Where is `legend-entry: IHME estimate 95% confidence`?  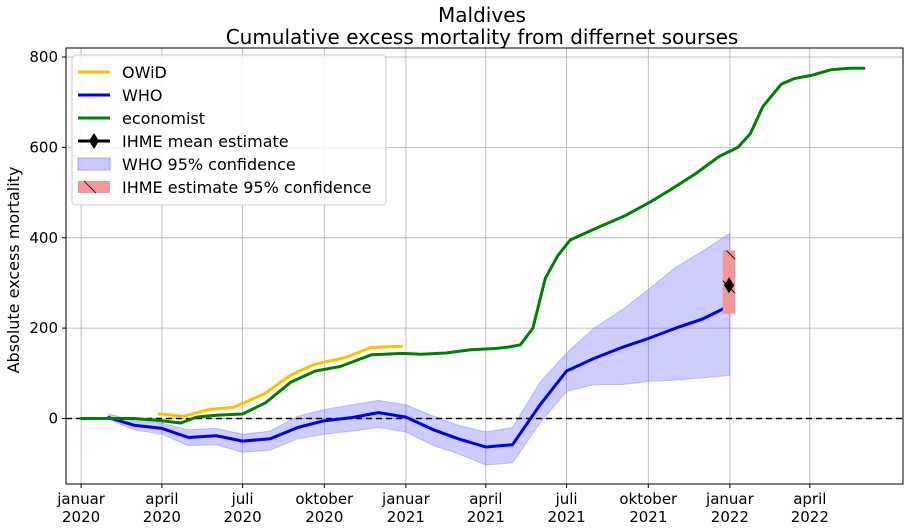
legend-entry: IHME estimate 95% confidence is located at coordinates (224, 187).